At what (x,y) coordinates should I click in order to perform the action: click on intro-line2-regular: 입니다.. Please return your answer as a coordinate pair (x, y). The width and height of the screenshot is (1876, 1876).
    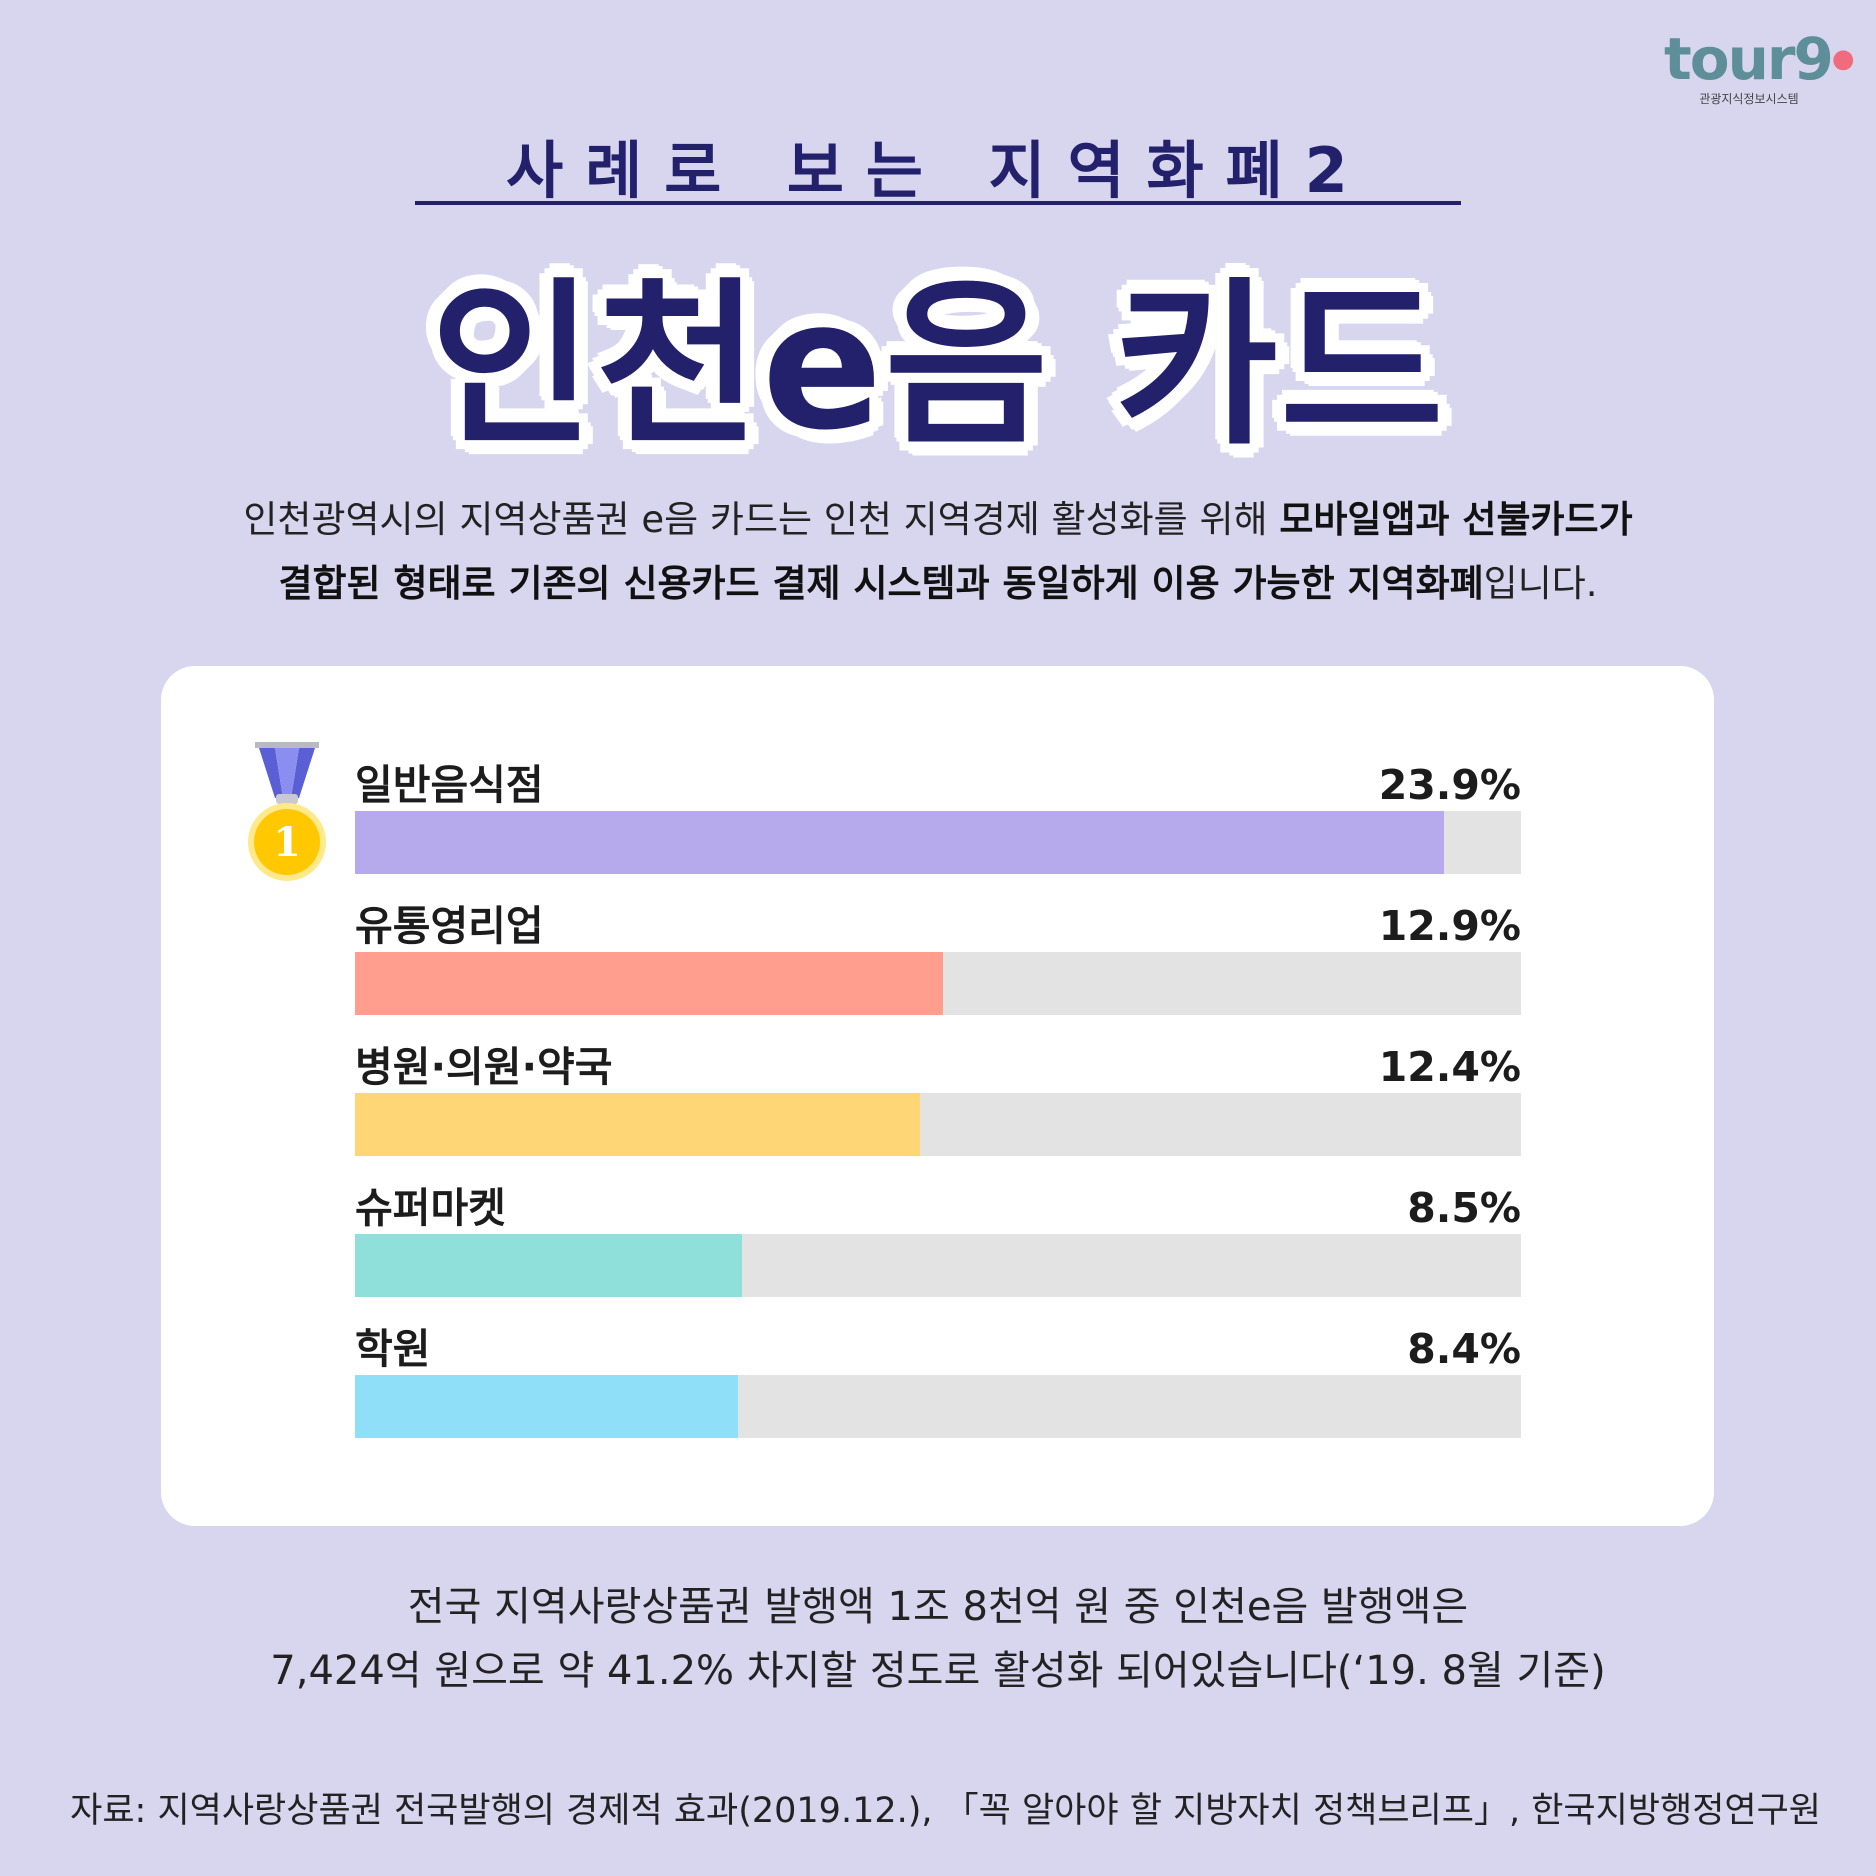
    Looking at the image, I should click on (1540, 583).